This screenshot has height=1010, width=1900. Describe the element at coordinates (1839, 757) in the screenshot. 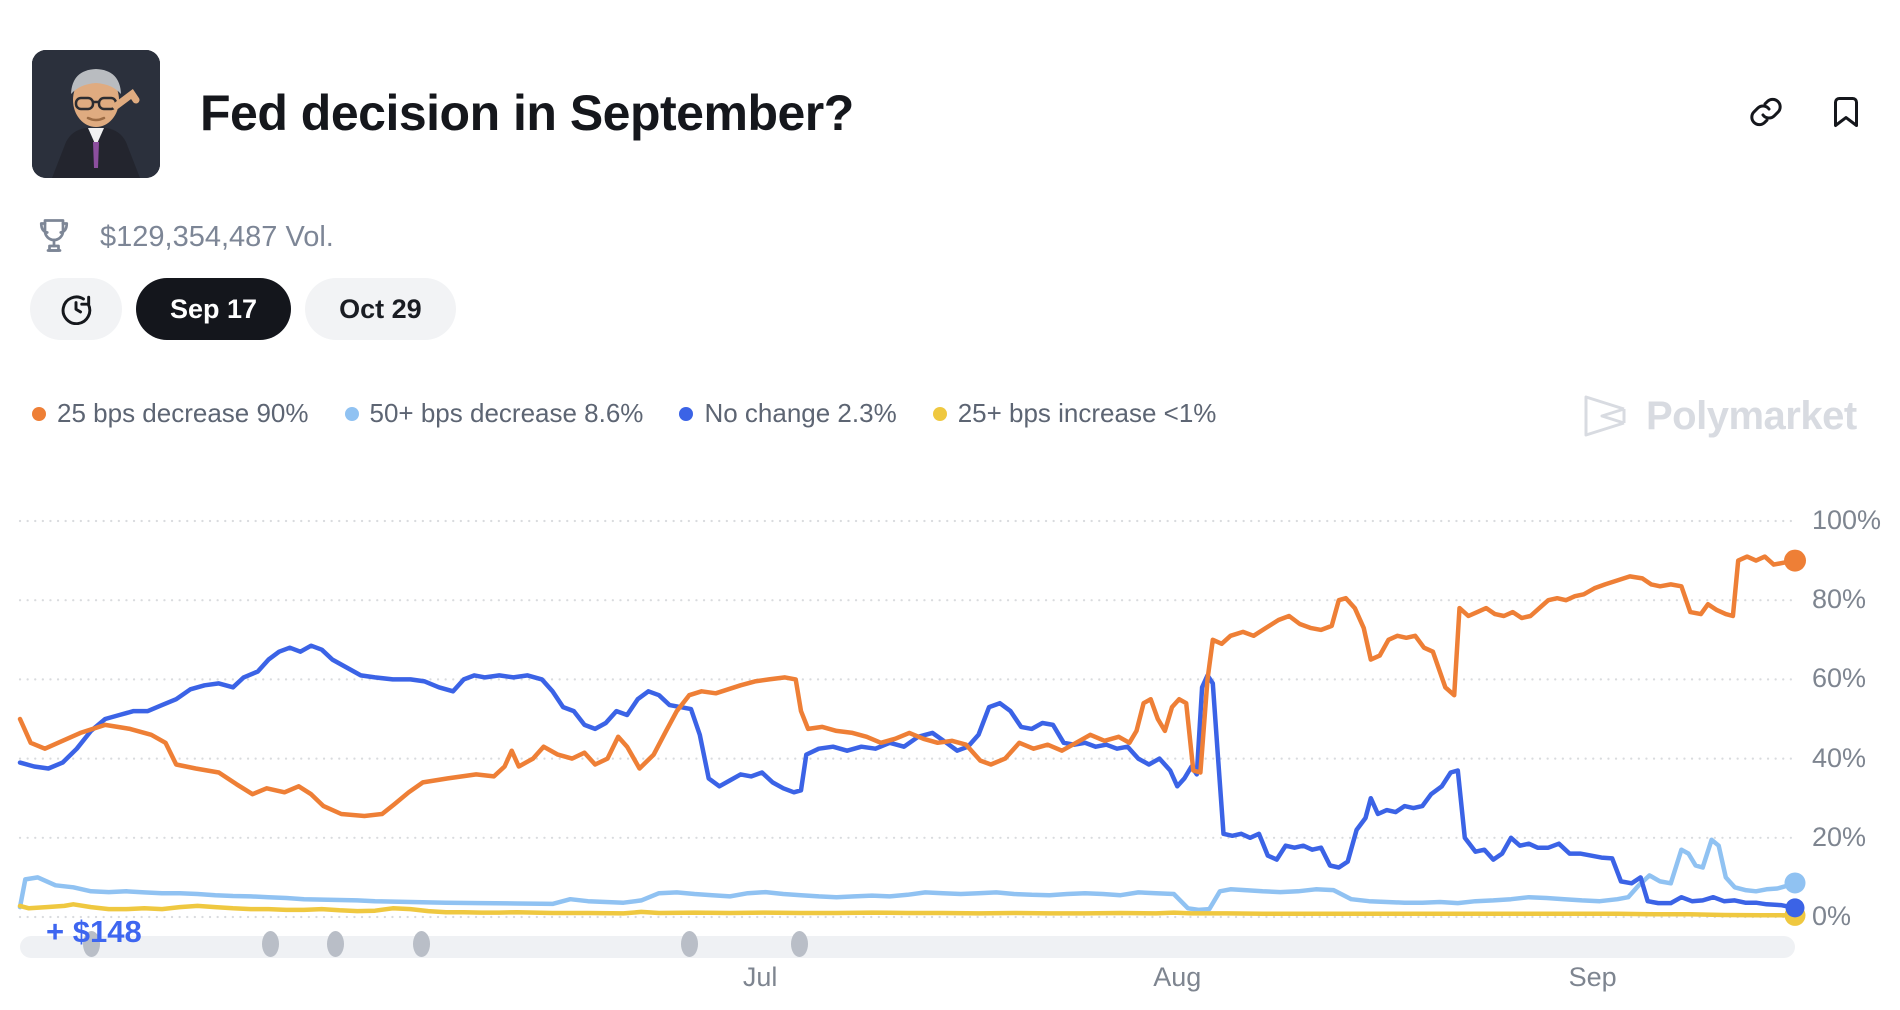

I see `y-axis-tick-40: 40%` at that location.